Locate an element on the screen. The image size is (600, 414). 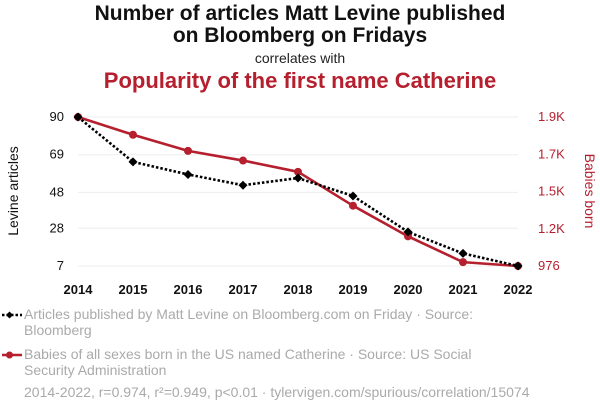
x-tick-label: 2017 is located at coordinates (243, 289).